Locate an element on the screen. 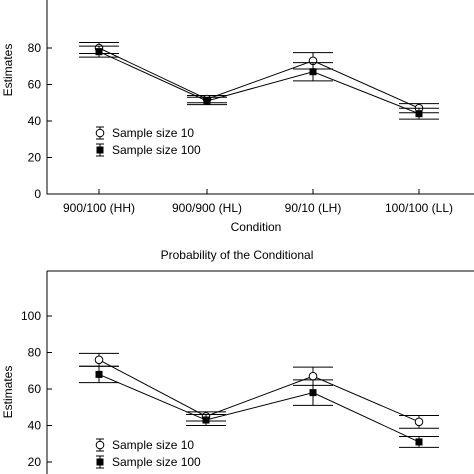 The image size is (474, 474). y-tick-label: 100 is located at coordinates (31, 316).